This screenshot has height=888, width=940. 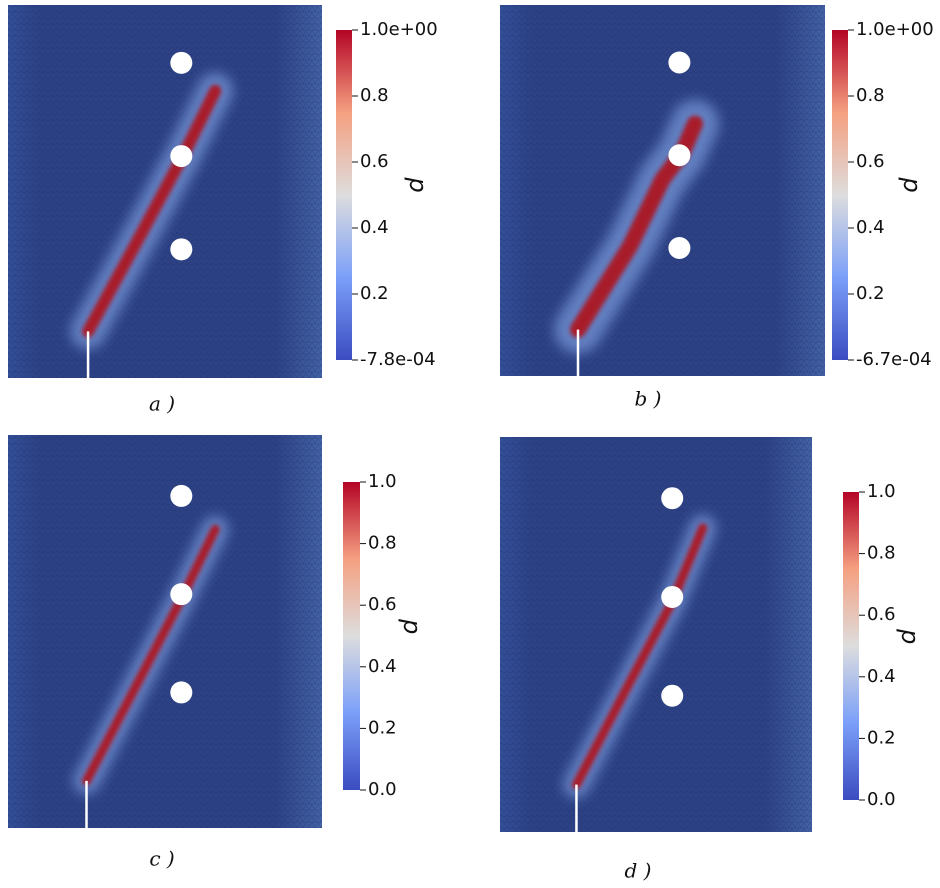 I want to click on panel-label: b ), so click(x=648, y=399).